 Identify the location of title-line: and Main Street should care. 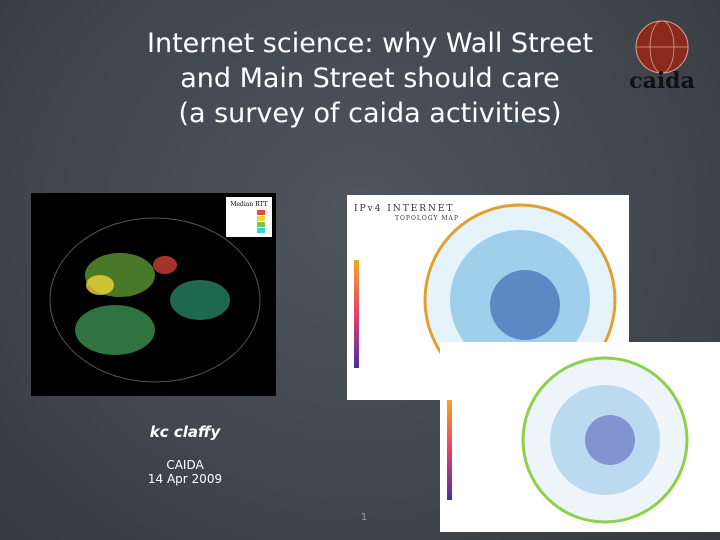
(370, 78).